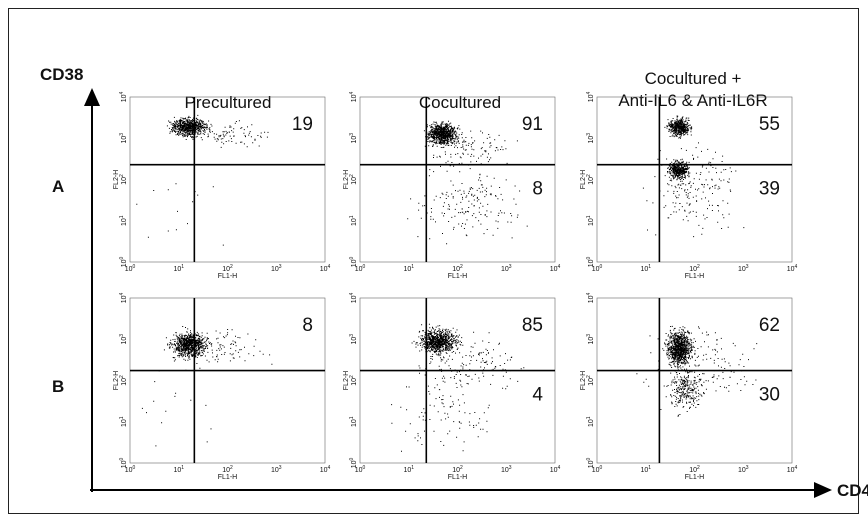 This screenshot has height=523, width=868. What do you see at coordinates (58, 386) in the screenshot?
I see `row-label: B` at bounding box center [58, 386].